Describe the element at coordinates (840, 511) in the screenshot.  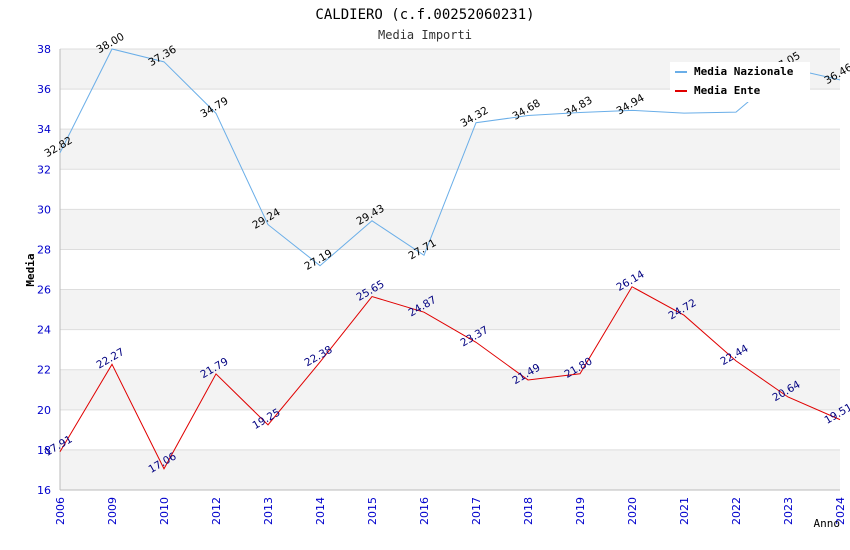
I see `x-tick-label: 2024` at that location.